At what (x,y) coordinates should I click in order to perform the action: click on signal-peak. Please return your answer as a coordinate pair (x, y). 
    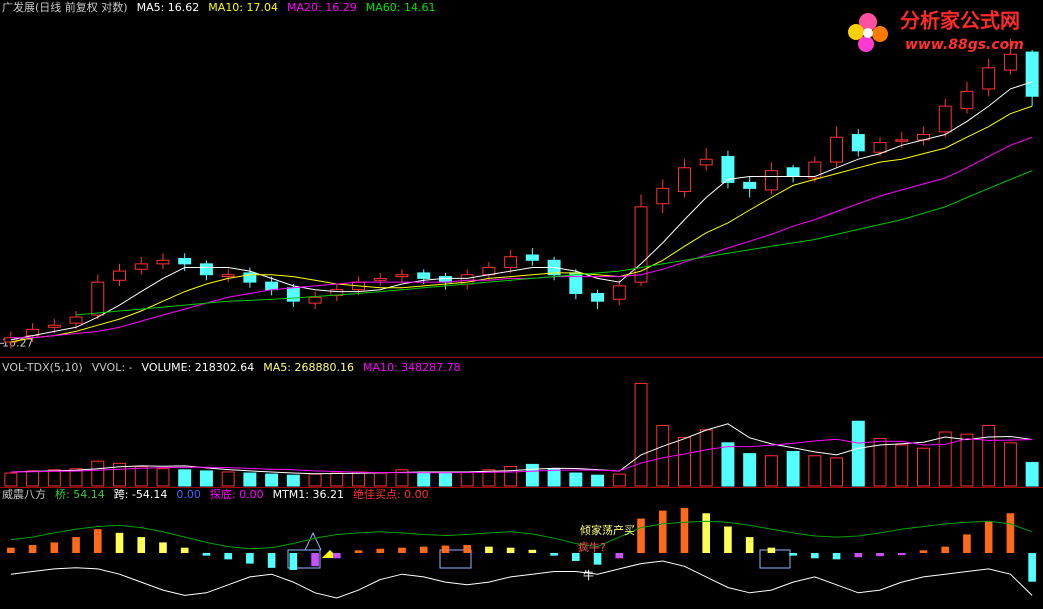
    Looking at the image, I should click on (313, 541).